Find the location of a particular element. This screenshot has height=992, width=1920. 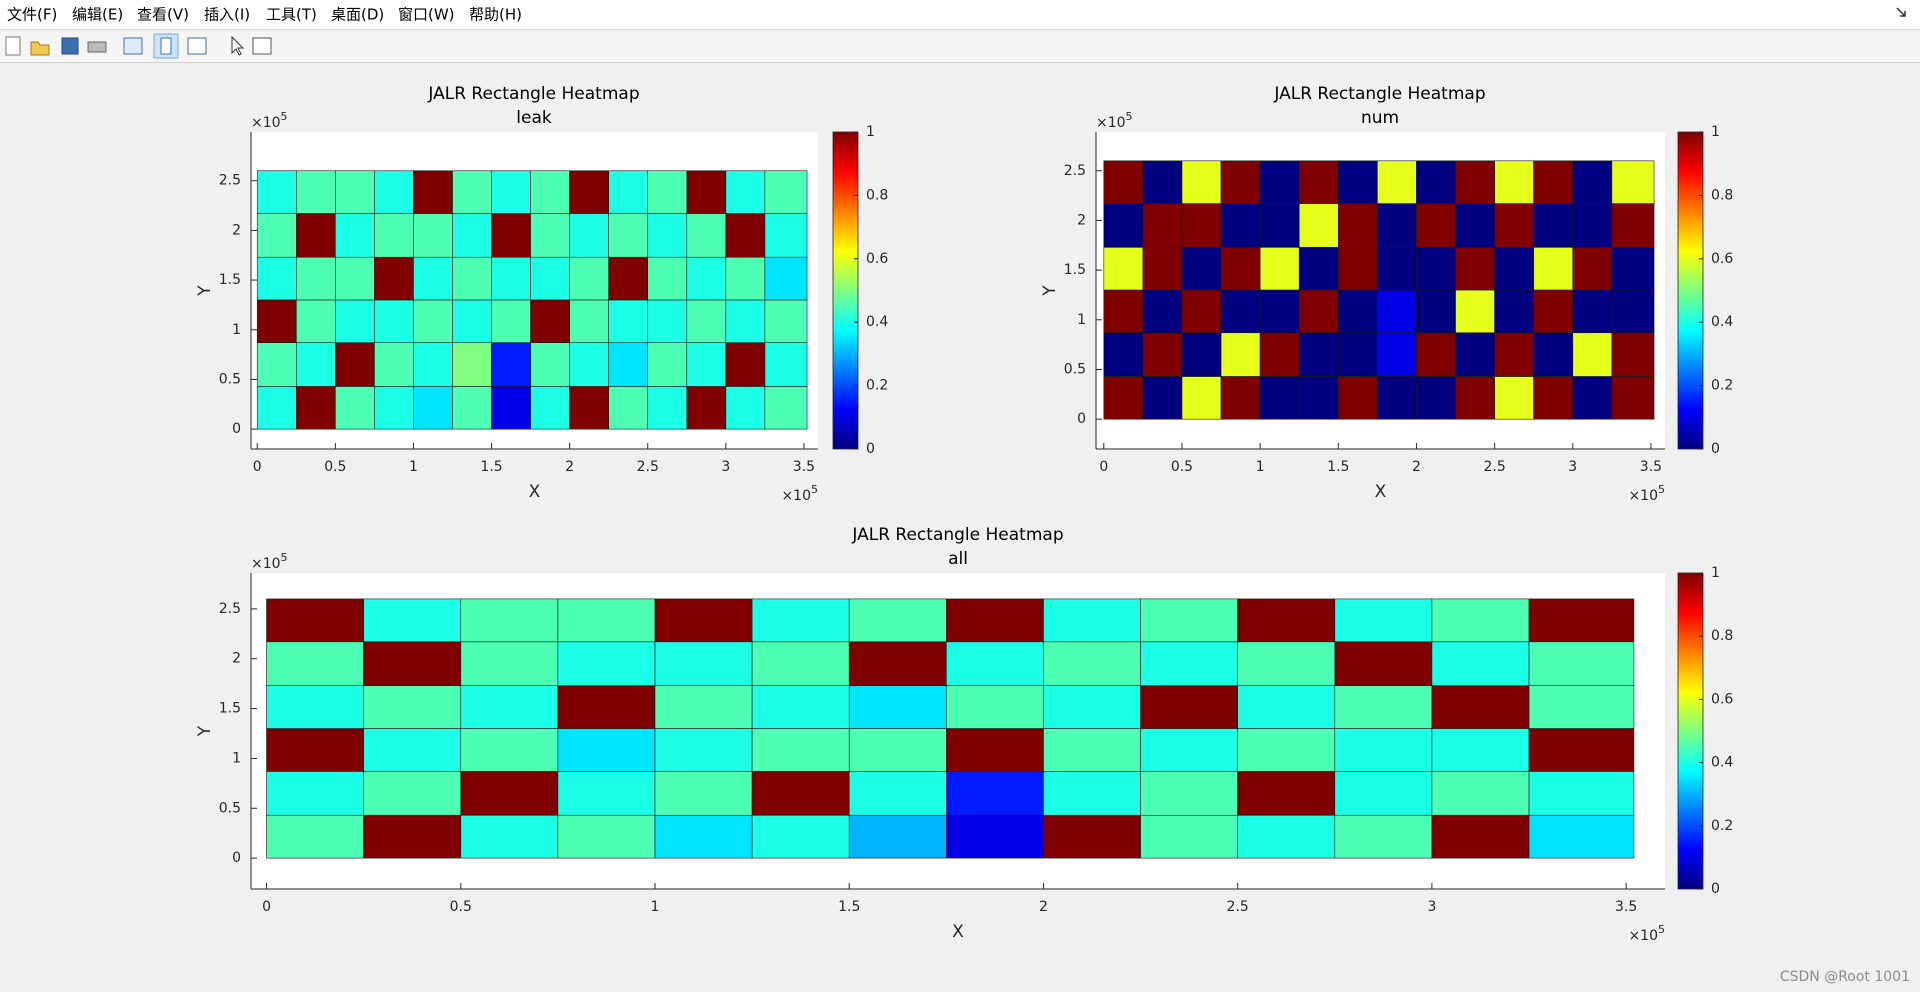

open-icon is located at coordinates (40, 48).